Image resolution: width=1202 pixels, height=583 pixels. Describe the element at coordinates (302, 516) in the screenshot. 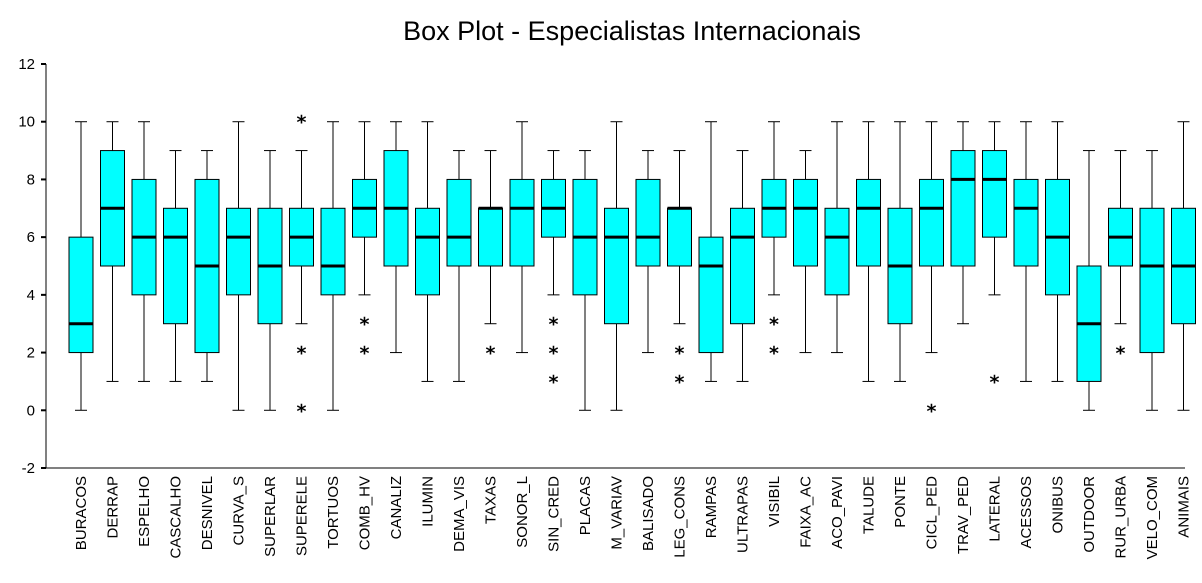

I see `category-label-superele: SUPERELE` at that location.